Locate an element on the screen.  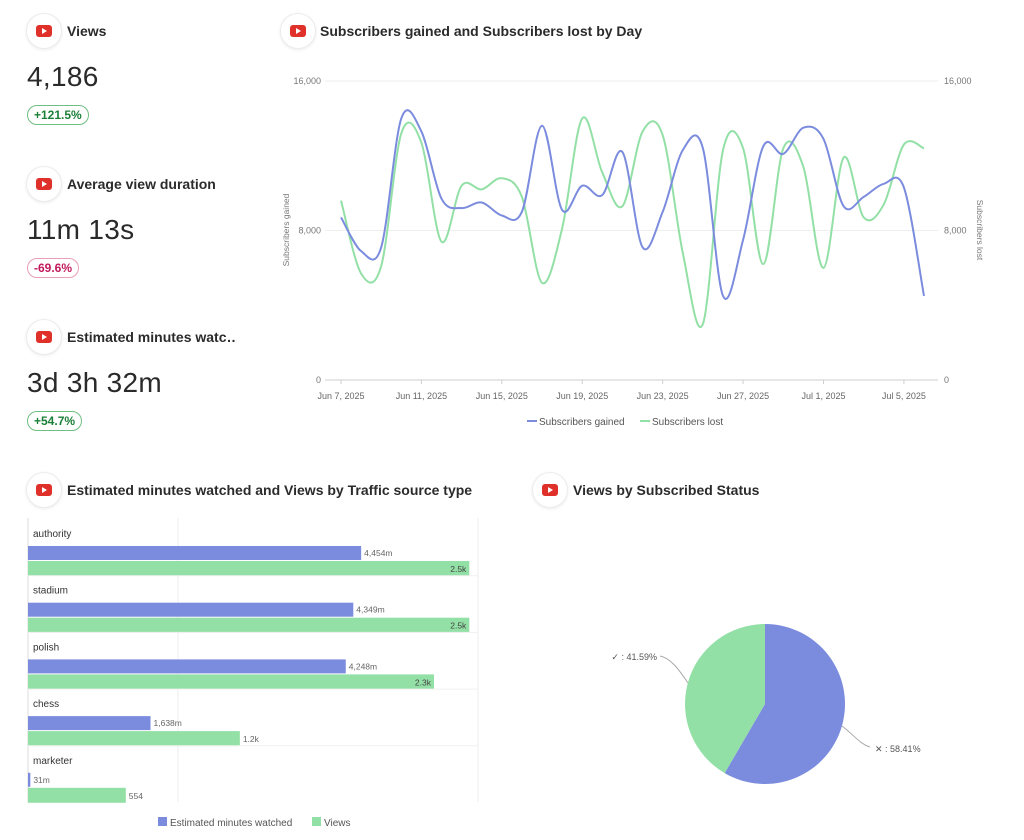
x-tick-label: Jun 7, 2025 is located at coordinates (340, 396).